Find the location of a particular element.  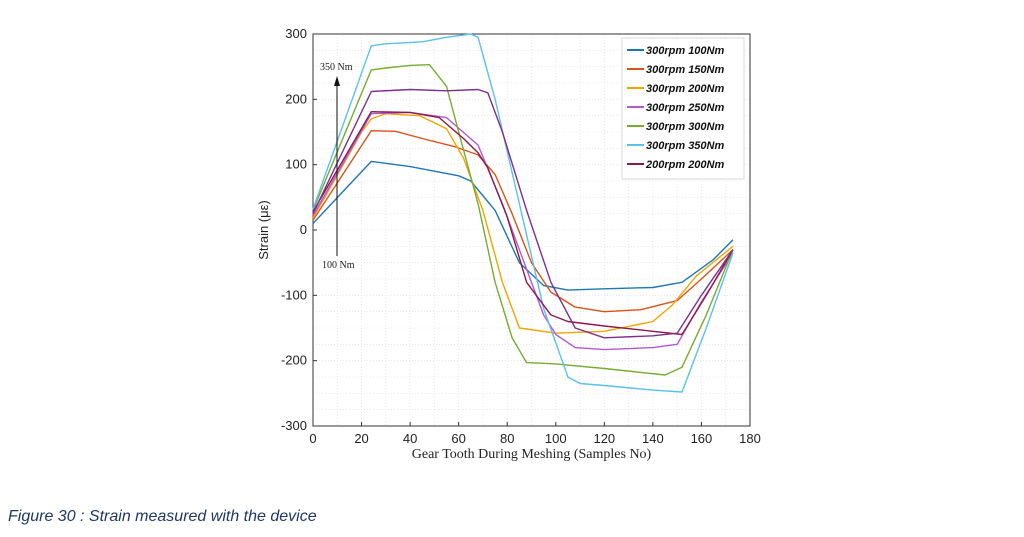

x-tick-label: 140 is located at coordinates (653, 438).